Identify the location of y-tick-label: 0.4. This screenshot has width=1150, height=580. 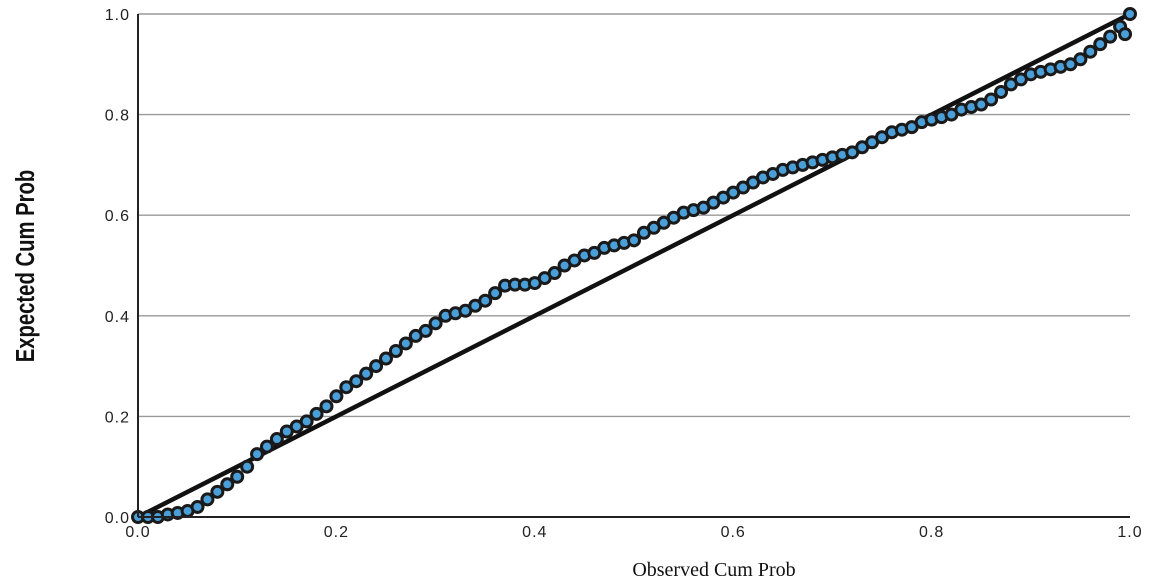
(117, 317).